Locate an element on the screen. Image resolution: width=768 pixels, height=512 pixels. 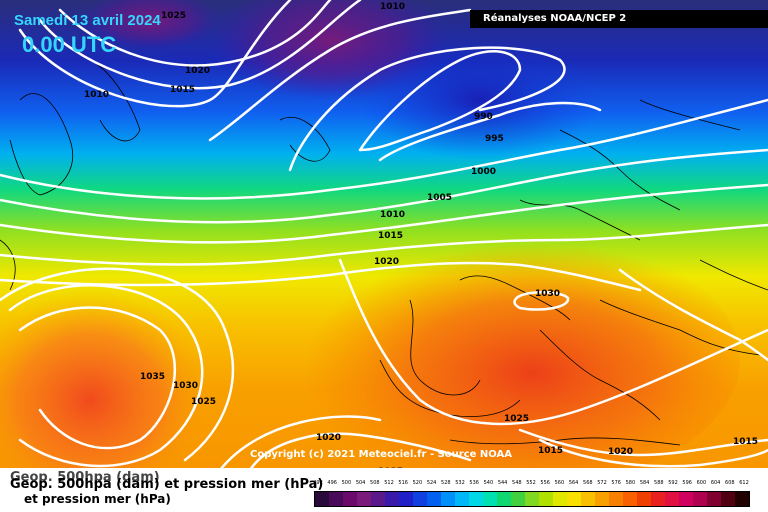
scale-label: 608 is located at coordinates (730, 483).